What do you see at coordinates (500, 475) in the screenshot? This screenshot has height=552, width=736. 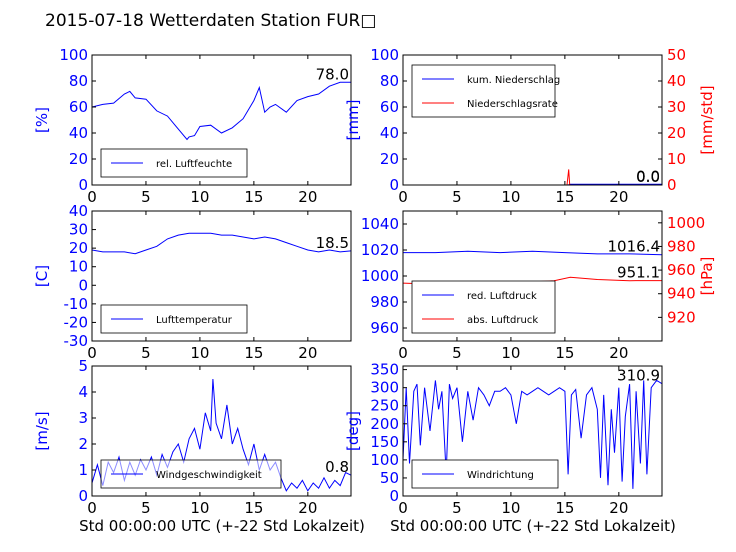 I see `legend-label: Windrichtung` at bounding box center [500, 475].